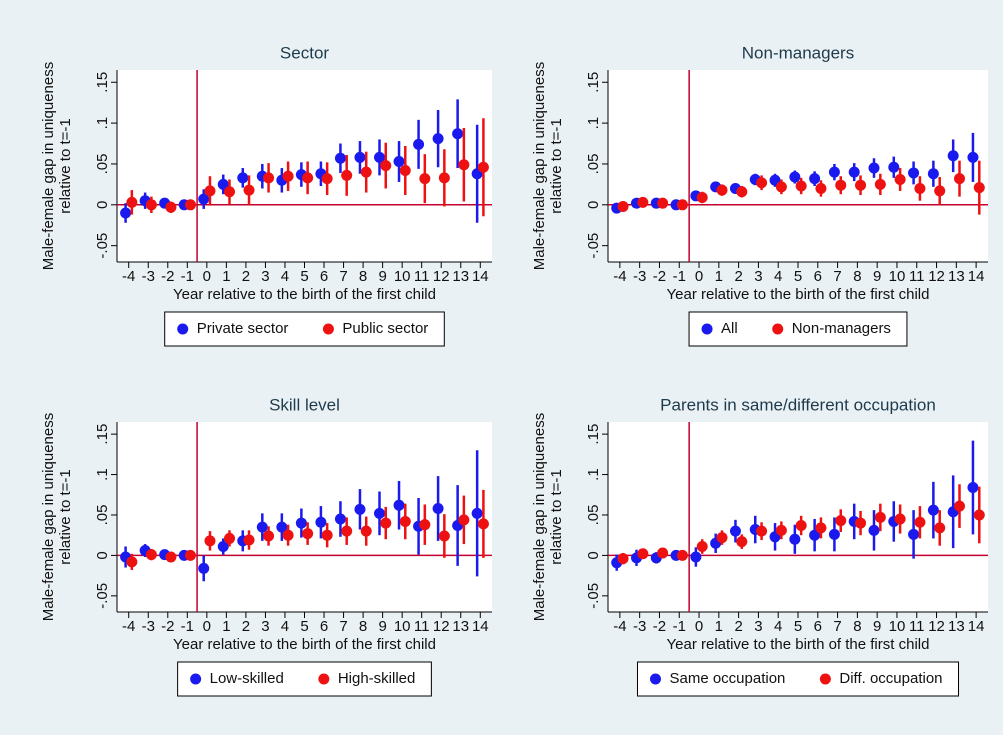 The image size is (1003, 735). I want to click on x-tick-label: 13, so click(956, 626).